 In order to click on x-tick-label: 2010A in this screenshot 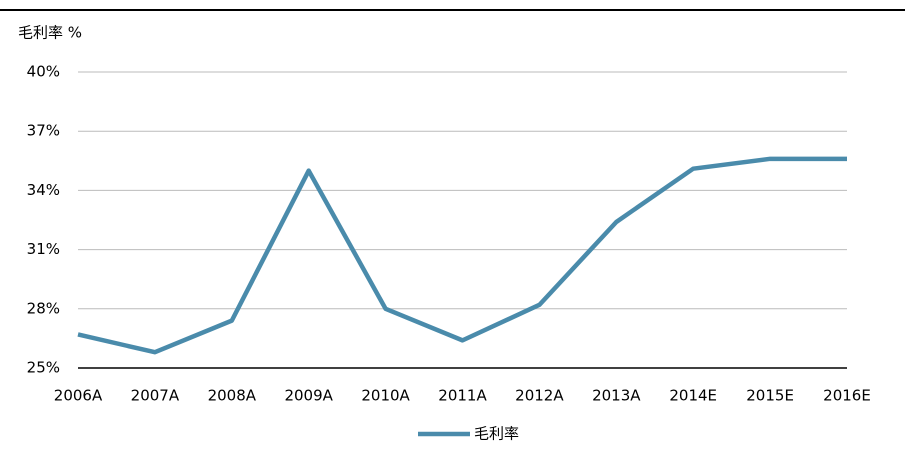, I will do `click(385, 396)`.